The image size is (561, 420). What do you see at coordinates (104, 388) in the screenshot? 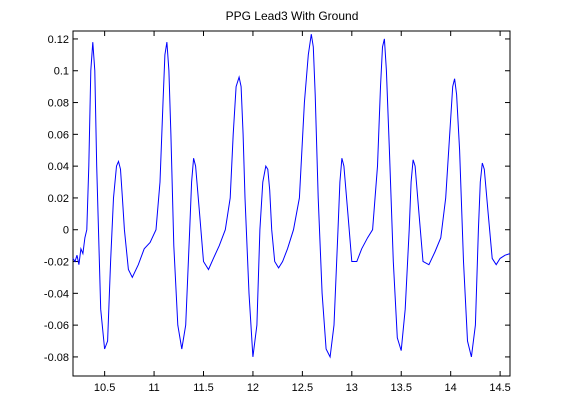
I see `x-tick-label: 10.5` at bounding box center [104, 388].